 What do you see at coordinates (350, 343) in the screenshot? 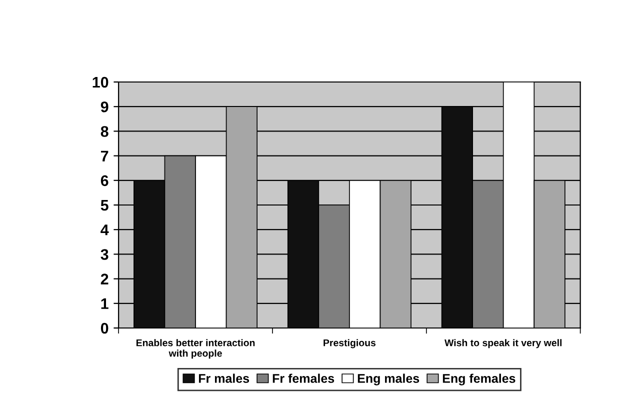
I see `x-tick-label: Prestigious` at bounding box center [350, 343].